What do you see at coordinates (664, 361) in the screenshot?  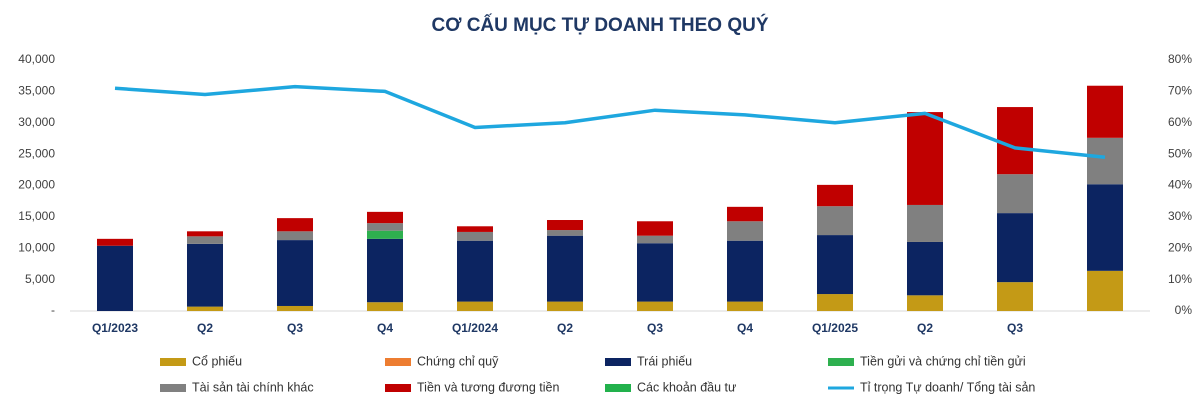 I see `legend-label: Trái phiếu` at bounding box center [664, 361].